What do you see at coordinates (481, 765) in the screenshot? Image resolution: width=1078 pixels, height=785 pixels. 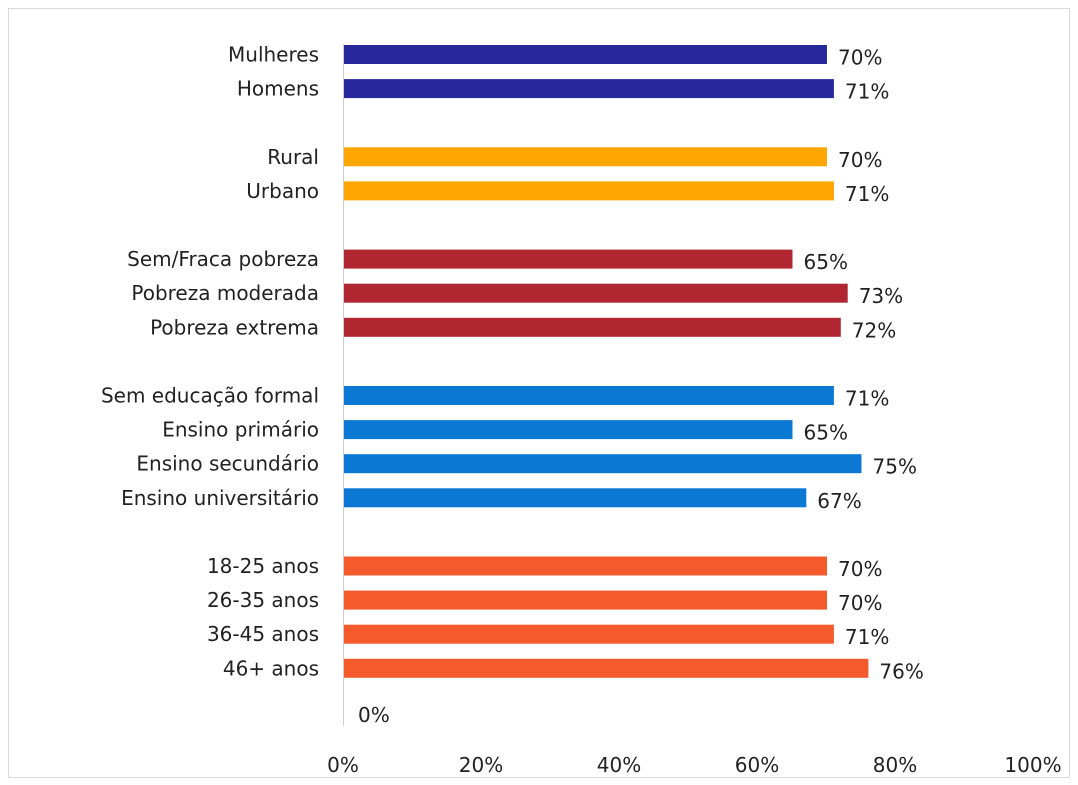 I see `x-tick-label: 20%` at bounding box center [481, 765].